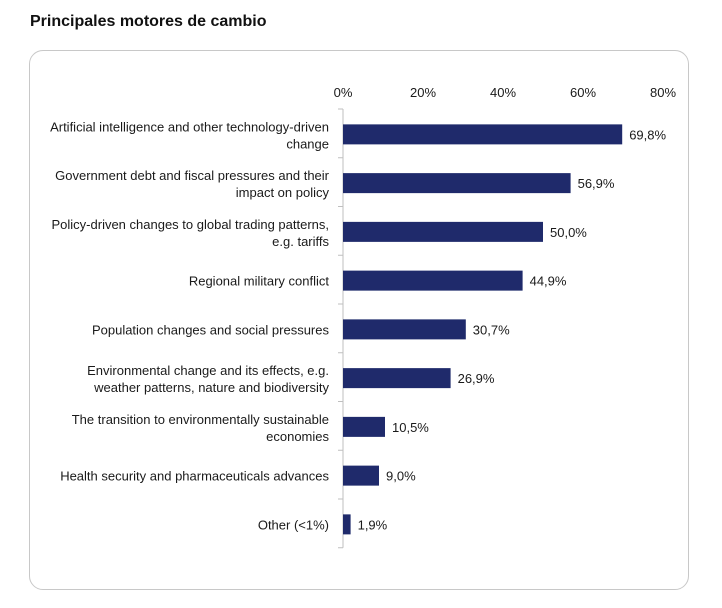 Image resolution: width=722 pixels, height=608 pixels. I want to click on value-label: 69,8%, so click(647, 134).